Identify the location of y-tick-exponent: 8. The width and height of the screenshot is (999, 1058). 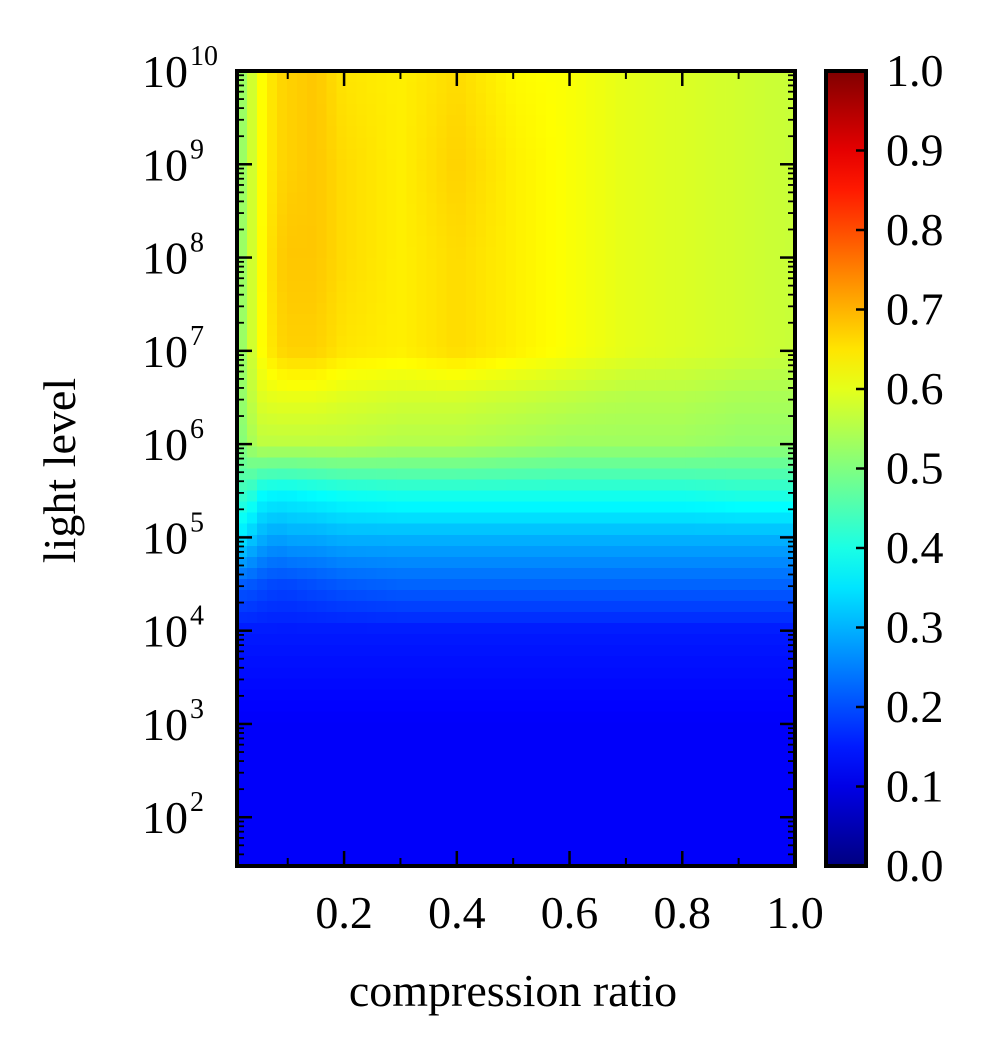
(197, 243).